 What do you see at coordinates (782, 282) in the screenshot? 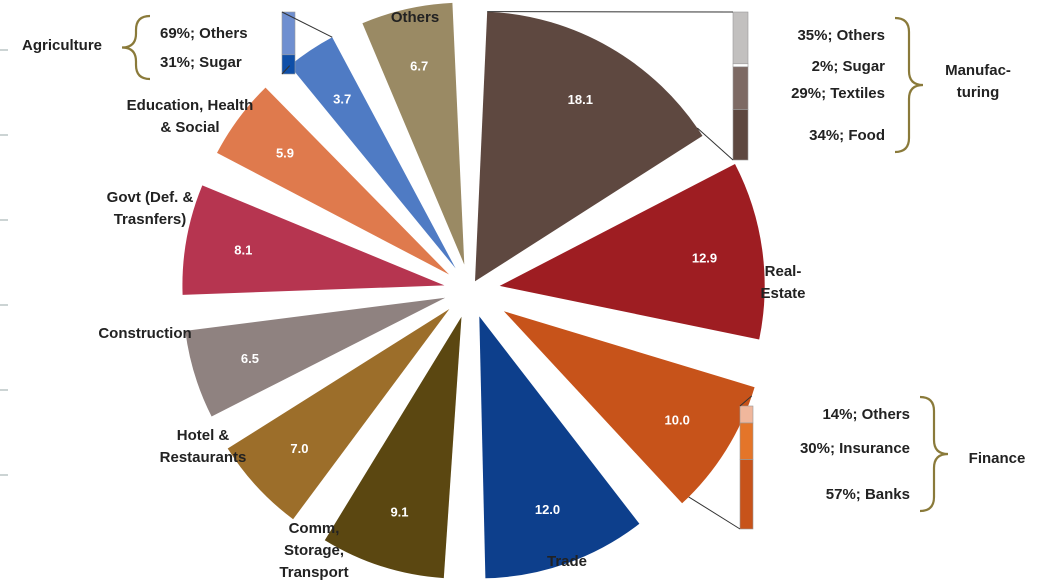
I see `slice-category-label: Real-Estate` at bounding box center [782, 282].